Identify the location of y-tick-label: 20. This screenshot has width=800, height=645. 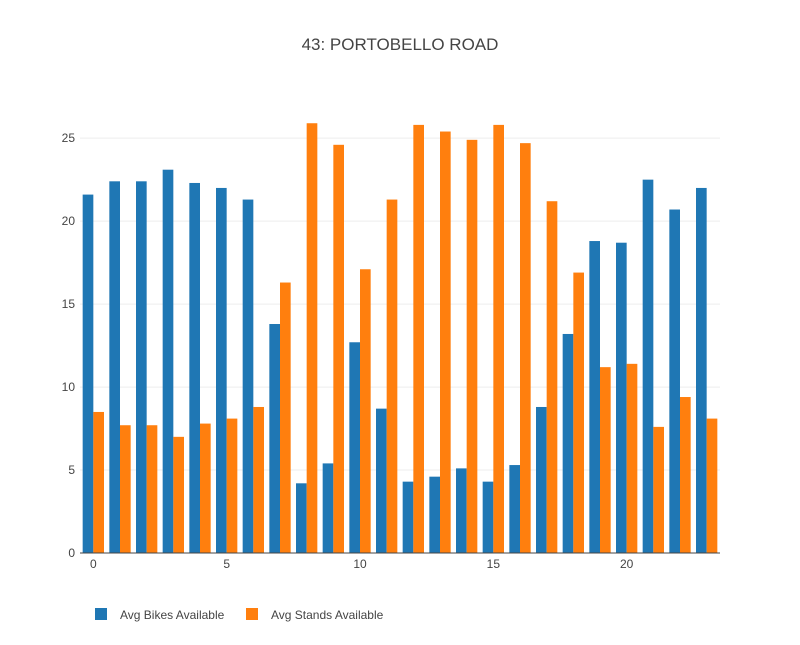
(69, 221).